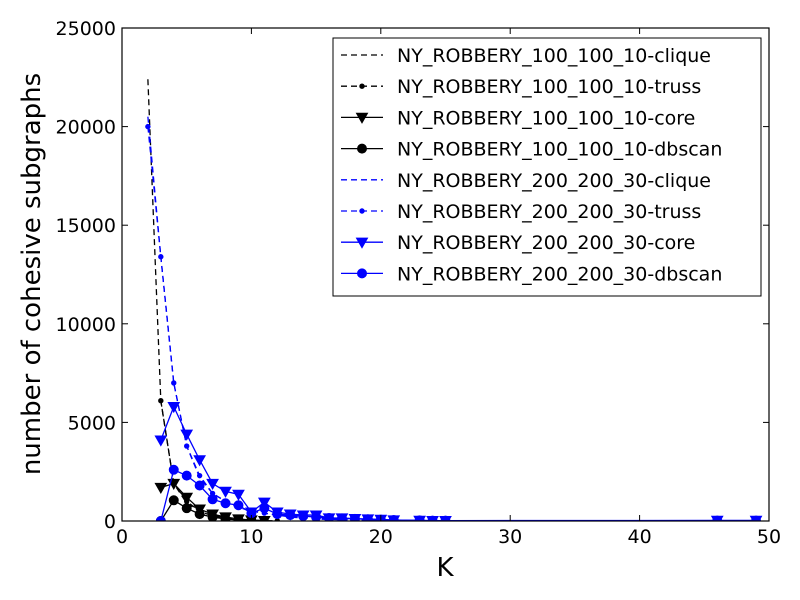 The height and width of the screenshot is (600, 800). I want to click on legend-item: NY_ROBBERY_100_100_10-truss, so click(521, 87).